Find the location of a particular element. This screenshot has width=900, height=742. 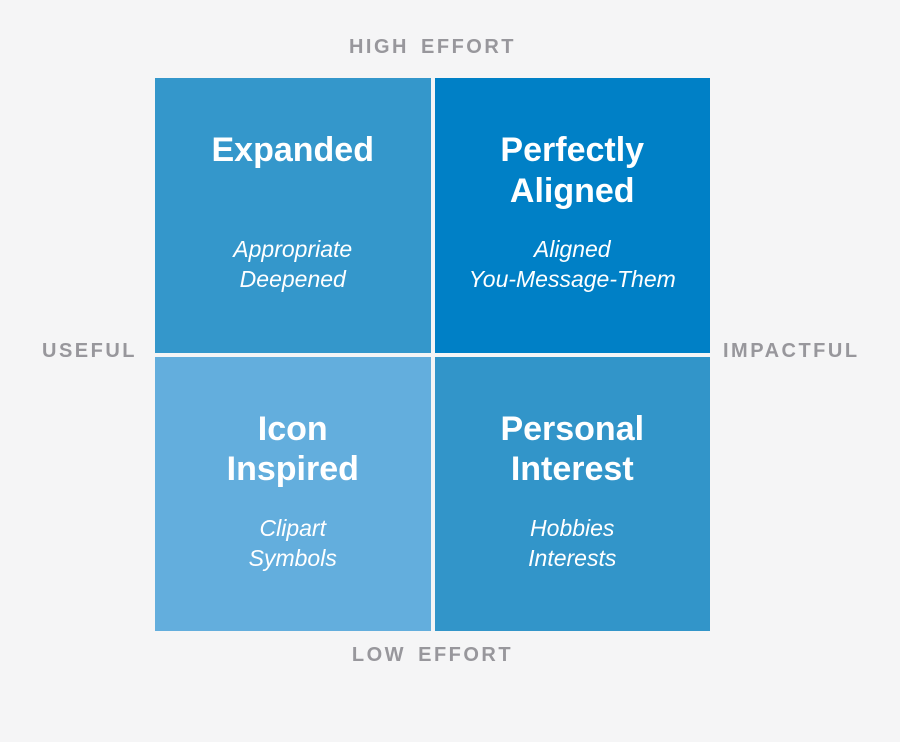

quadrant-icon-inspired: Icon Inspired Clipart Symbols is located at coordinates (293, 493).